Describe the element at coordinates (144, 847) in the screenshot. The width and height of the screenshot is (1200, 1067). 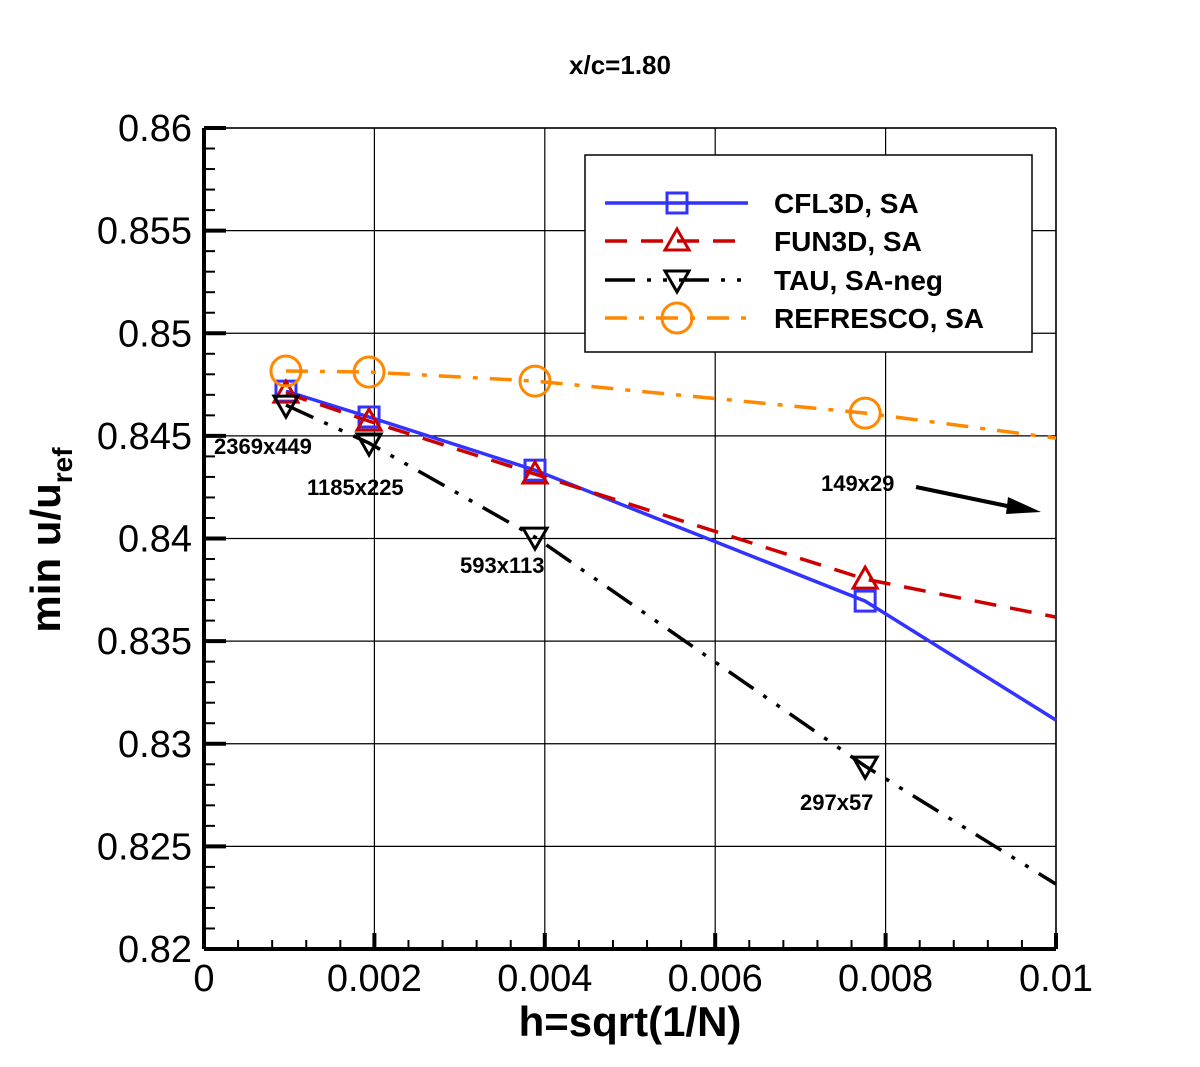
I see `y-tick-label: 0.825` at that location.